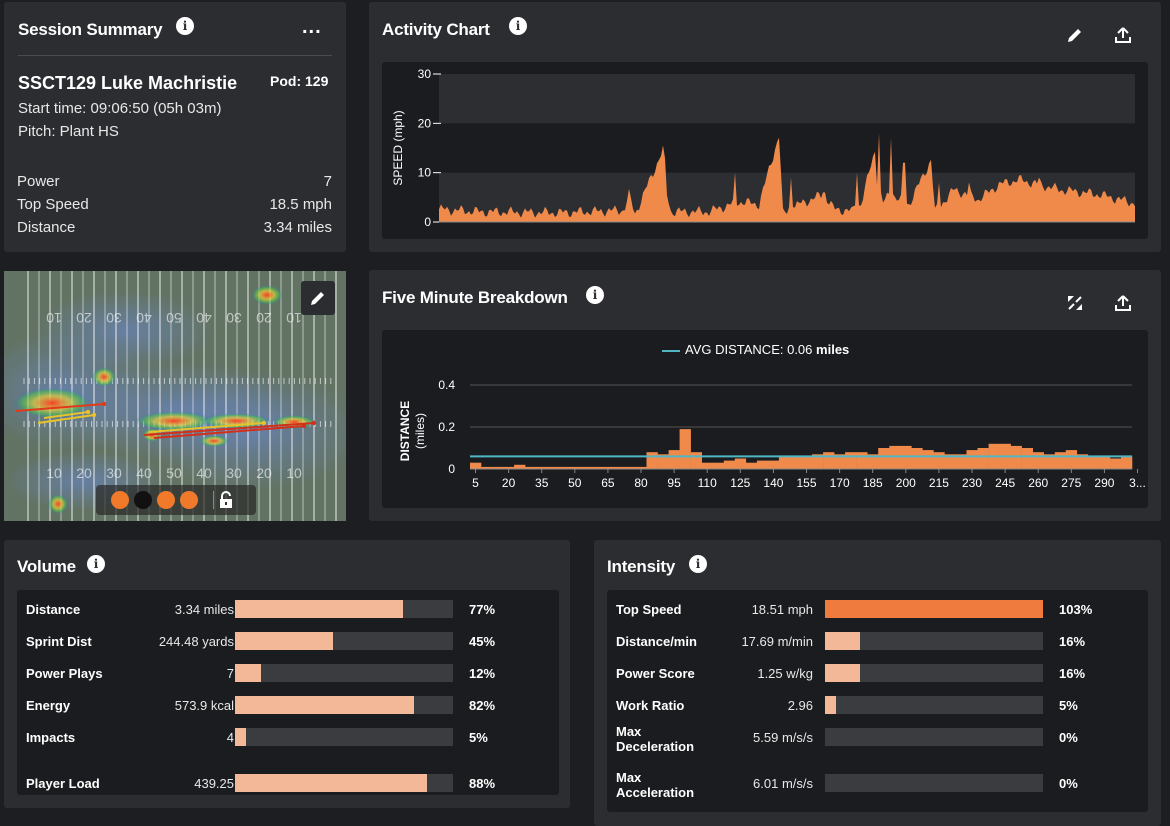 The height and width of the screenshot is (826, 1170). I want to click on y-axis-unit: (miles), so click(420, 431).